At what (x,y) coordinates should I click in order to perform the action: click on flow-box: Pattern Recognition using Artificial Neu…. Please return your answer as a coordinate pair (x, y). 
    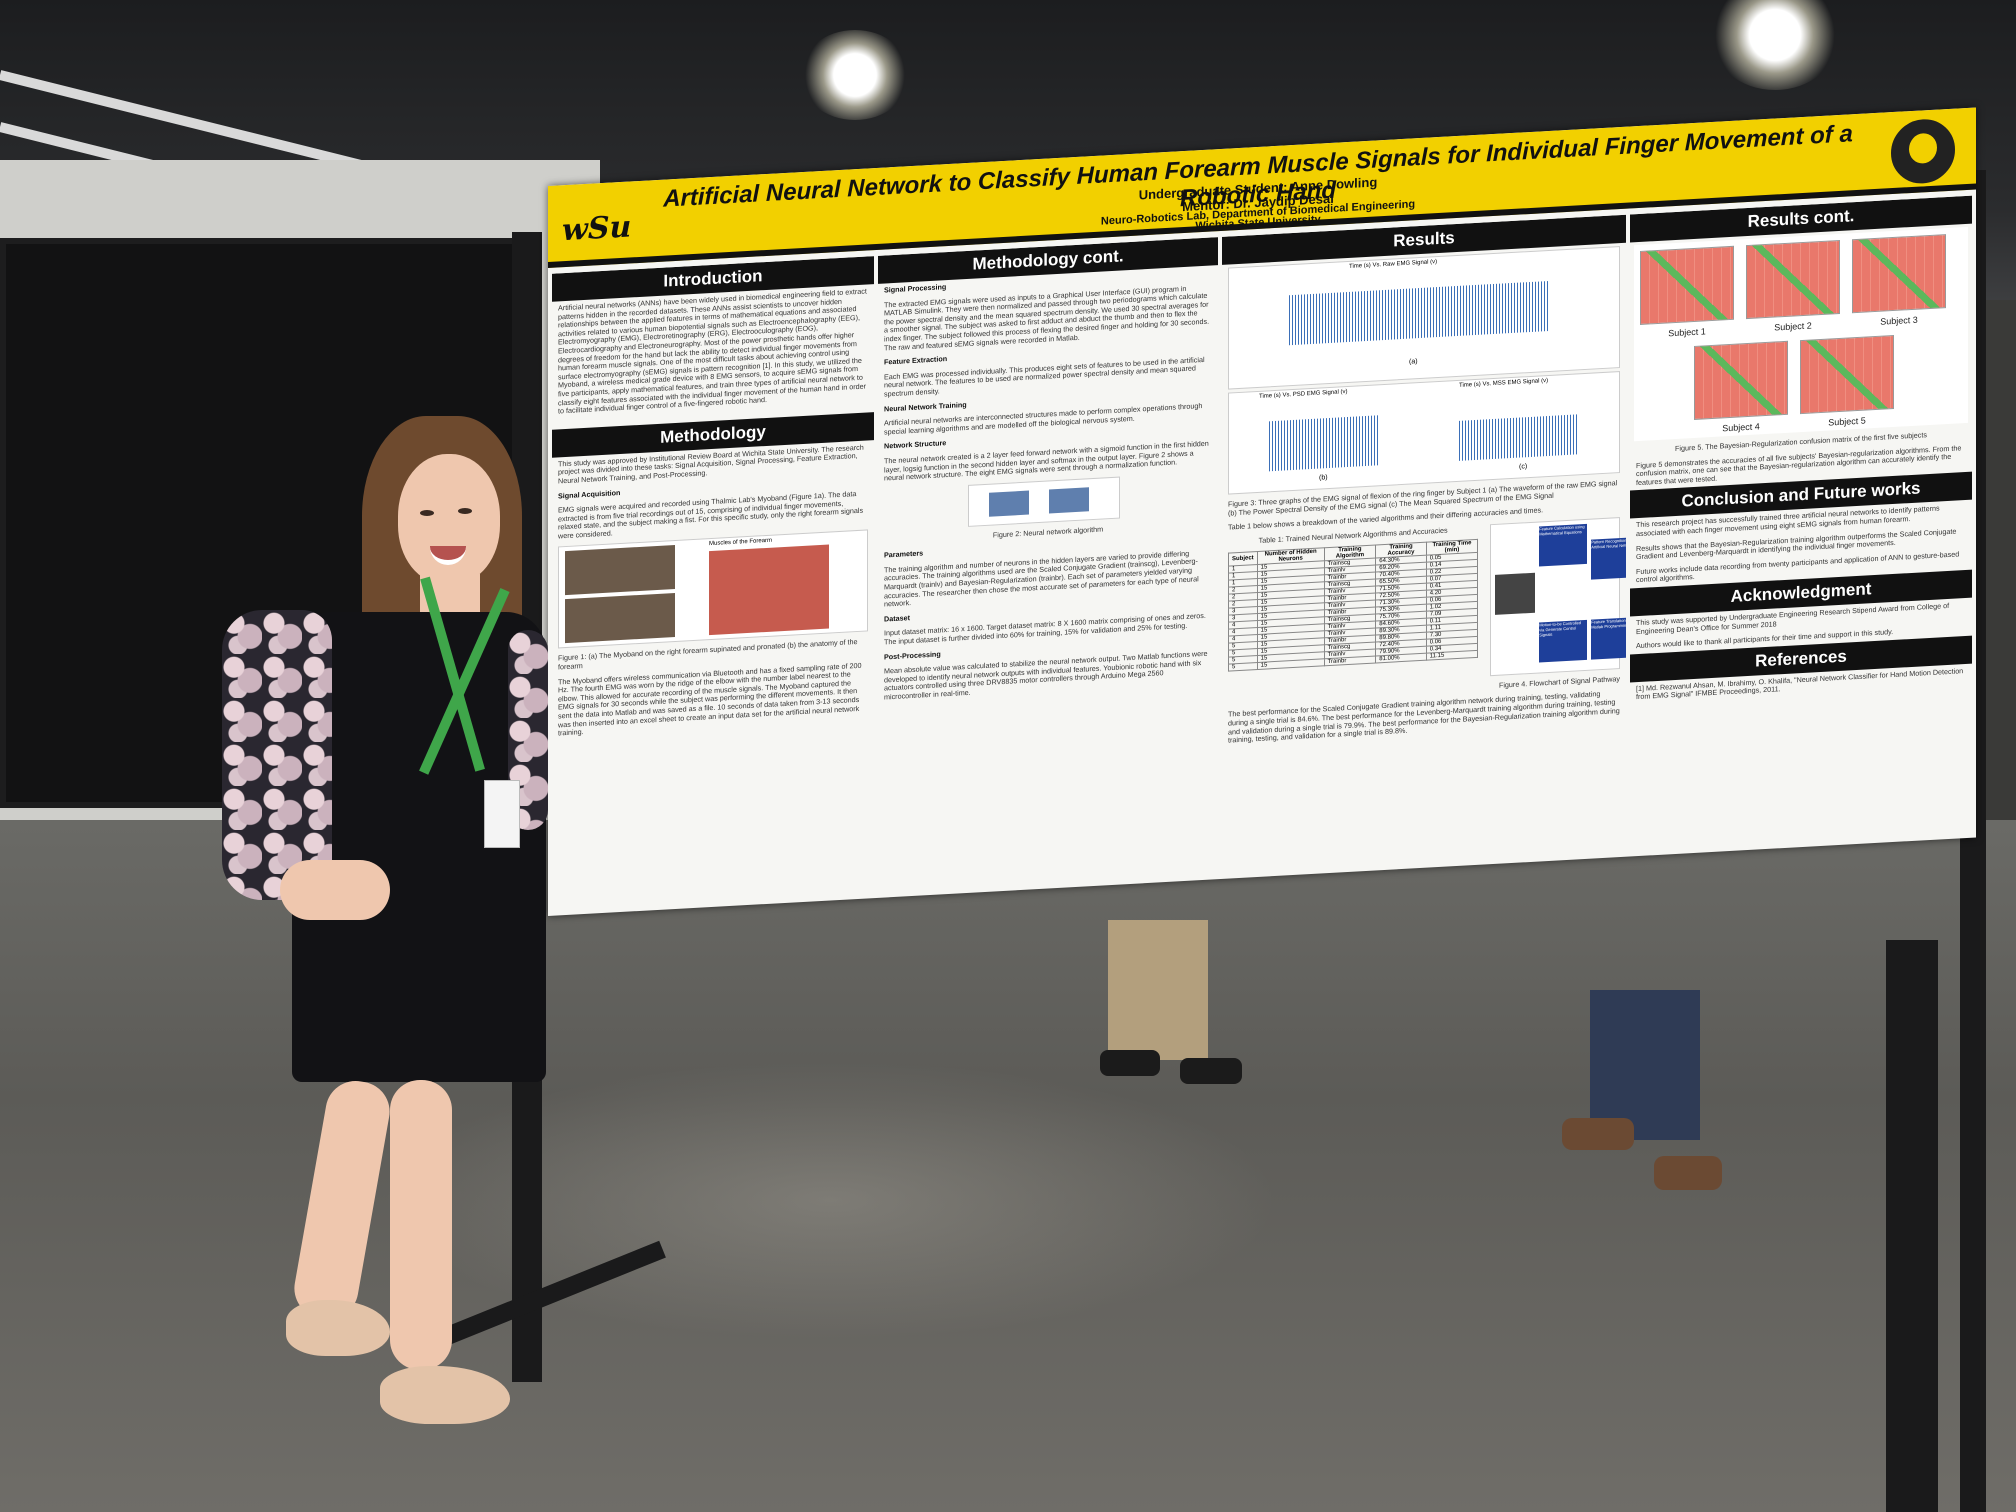
    Looking at the image, I should click on (1608, 558).